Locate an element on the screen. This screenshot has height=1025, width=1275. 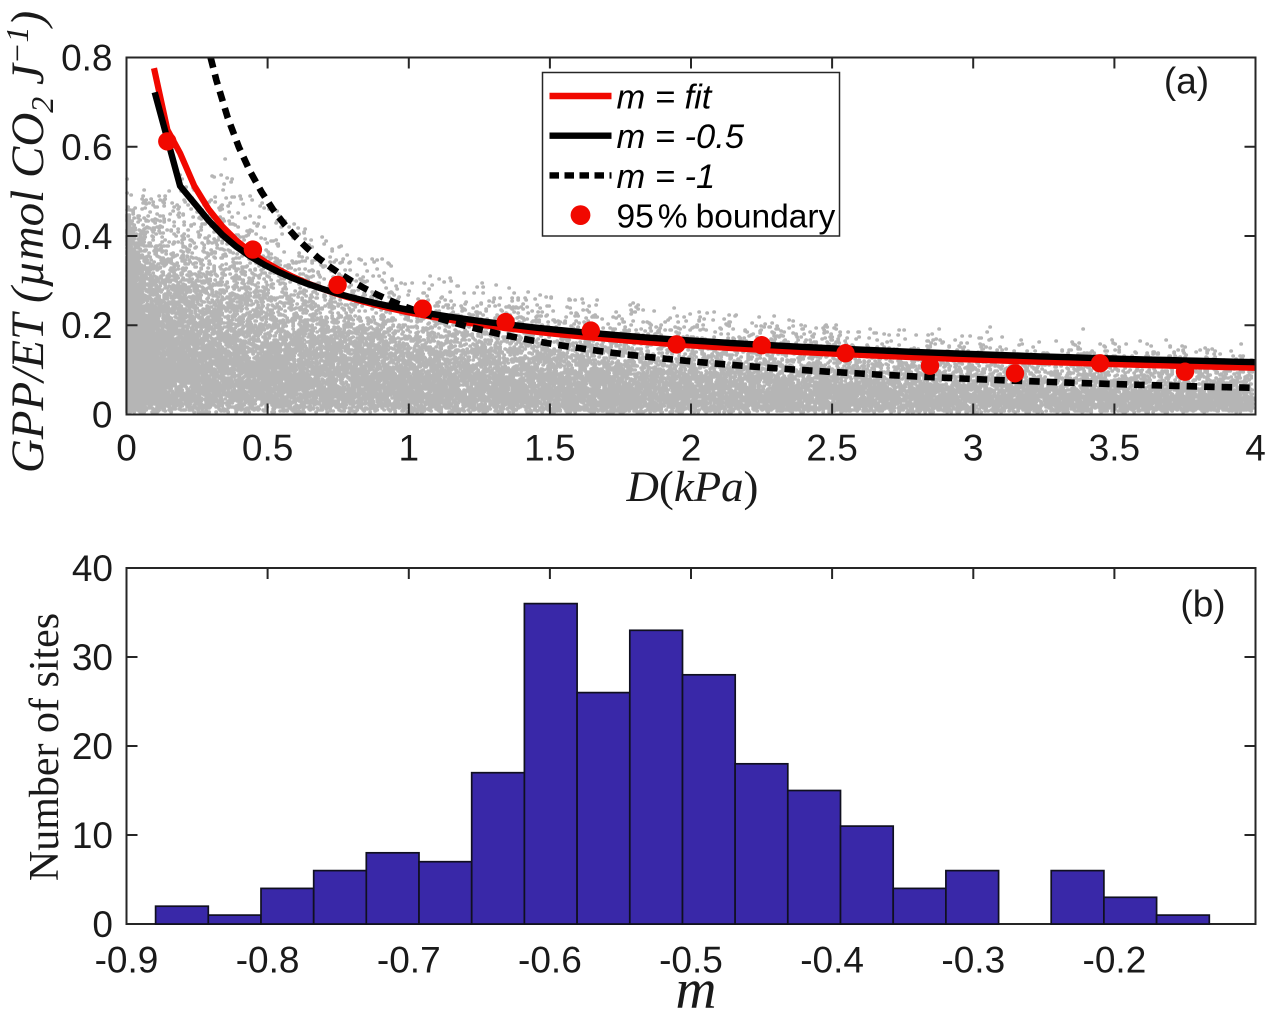
svg-text: 0.4 is located at coordinates (86, 236).